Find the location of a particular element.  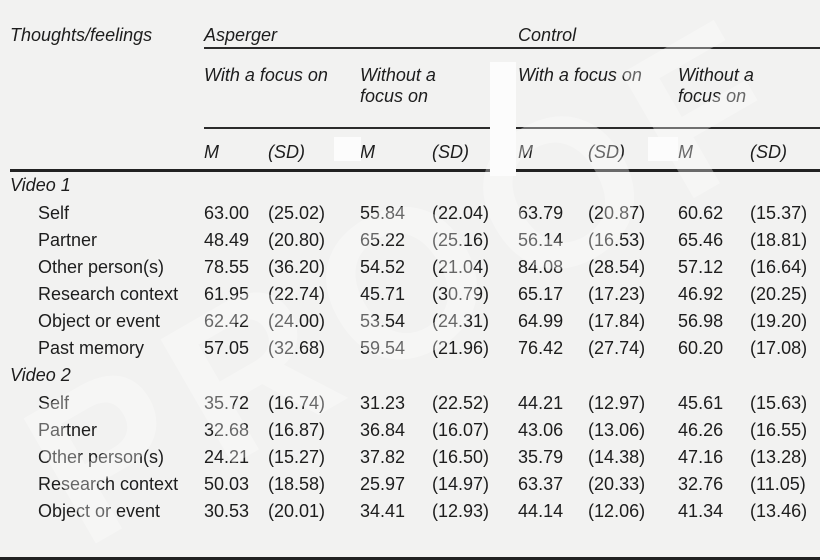

cell: (20.33) is located at coordinates (617, 483).